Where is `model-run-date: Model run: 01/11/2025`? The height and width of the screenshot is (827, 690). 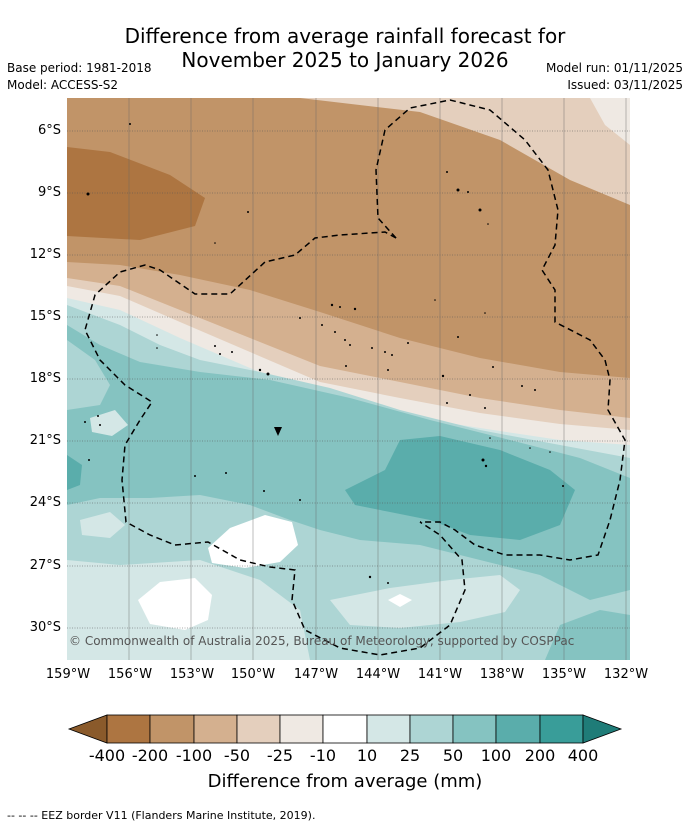
model-run-date: Model run: 01/11/2025 is located at coordinates (614, 68).